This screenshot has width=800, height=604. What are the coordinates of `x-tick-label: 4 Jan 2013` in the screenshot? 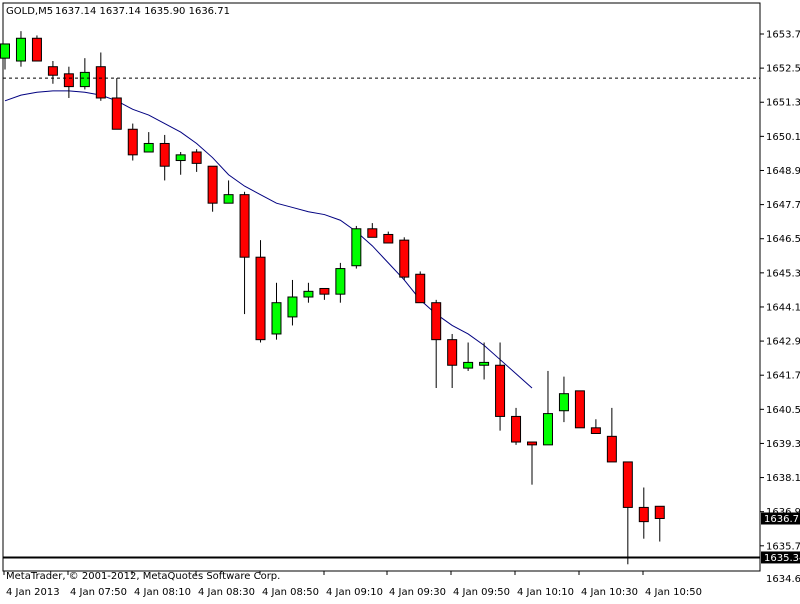 It's located at (33, 592).